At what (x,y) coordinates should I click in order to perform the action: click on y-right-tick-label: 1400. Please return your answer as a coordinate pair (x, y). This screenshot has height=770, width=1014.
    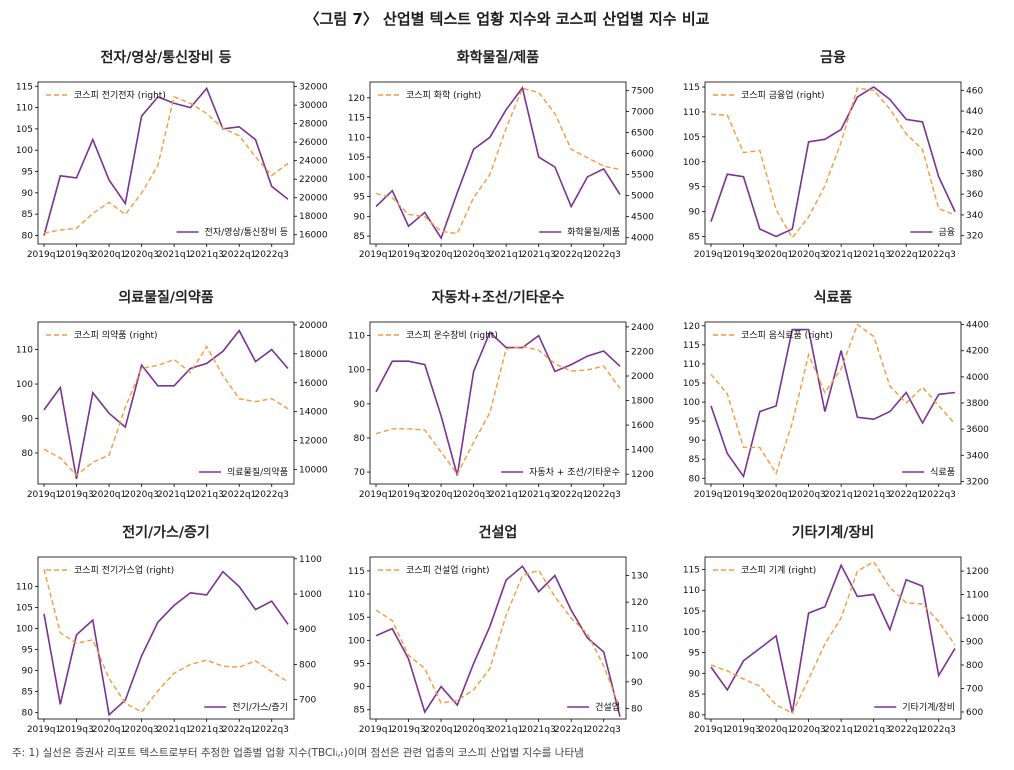
    Looking at the image, I should click on (642, 451).